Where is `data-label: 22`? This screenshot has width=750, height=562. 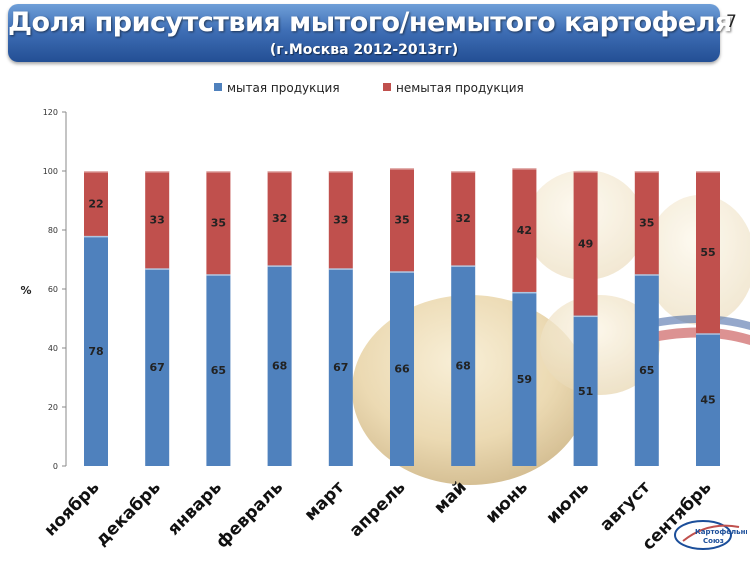 data-label: 22 is located at coordinates (95, 203).